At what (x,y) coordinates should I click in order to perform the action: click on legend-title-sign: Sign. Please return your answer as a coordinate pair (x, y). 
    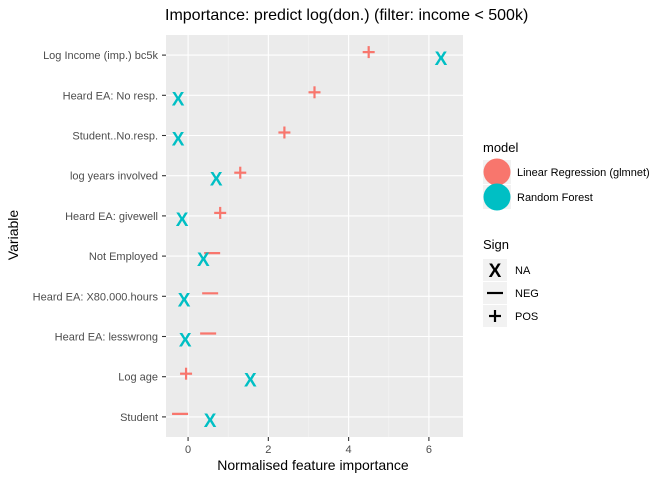
    Looking at the image, I should click on (496, 244).